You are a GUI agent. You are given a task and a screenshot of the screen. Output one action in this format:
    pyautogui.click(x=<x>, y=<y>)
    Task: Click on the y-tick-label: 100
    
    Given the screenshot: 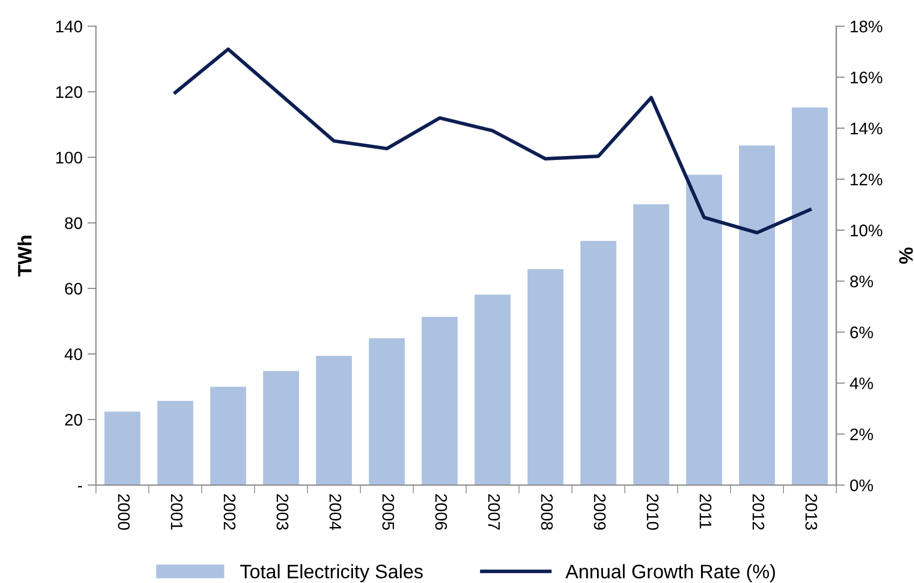 What is the action you would take?
    pyautogui.click(x=69, y=158)
    